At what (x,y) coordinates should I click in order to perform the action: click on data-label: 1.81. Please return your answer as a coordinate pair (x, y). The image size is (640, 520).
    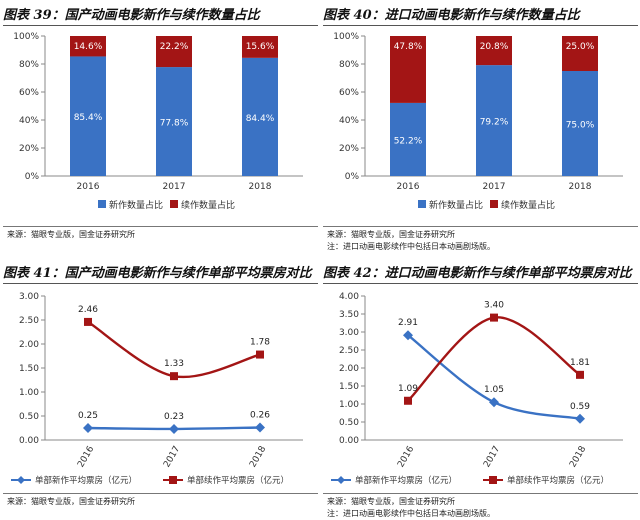
    Looking at the image, I should click on (580, 363).